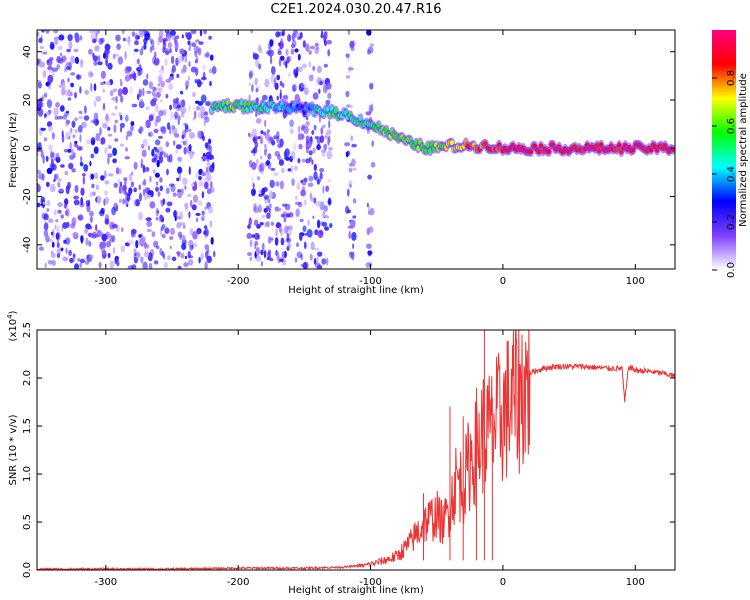 This screenshot has width=750, height=600. What do you see at coordinates (27, 330) in the screenshot?
I see `snr-y-tick-label: 2.5` at bounding box center [27, 330].